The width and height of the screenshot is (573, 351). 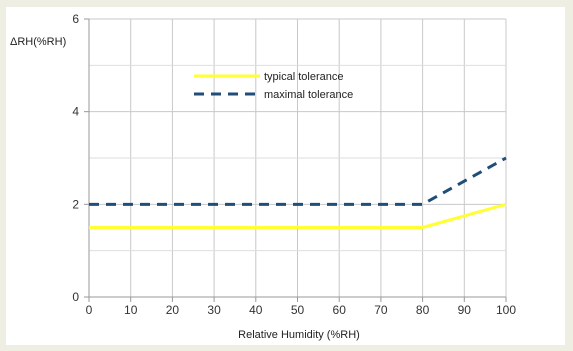 I want to click on x-tick-label: 30, so click(x=214, y=310).